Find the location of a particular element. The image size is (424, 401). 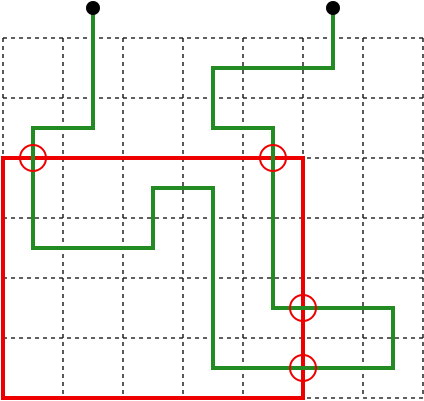

crossing-marker-right-upper is located at coordinates (303, 308).